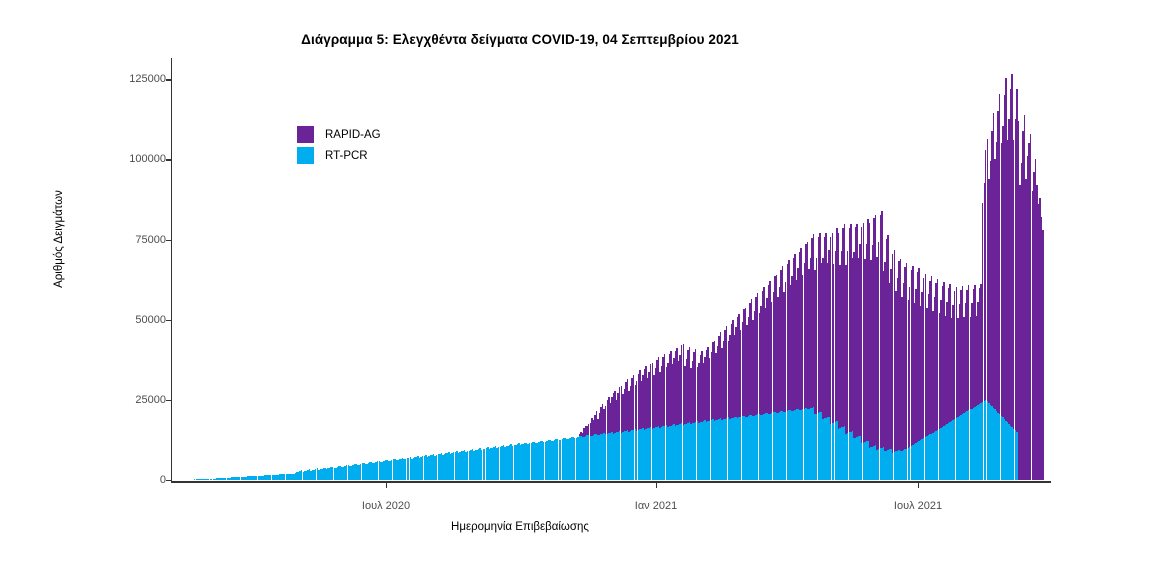  Describe the element at coordinates (339, 134) in the screenshot. I see `legend-item: RAPID-AG` at that location.